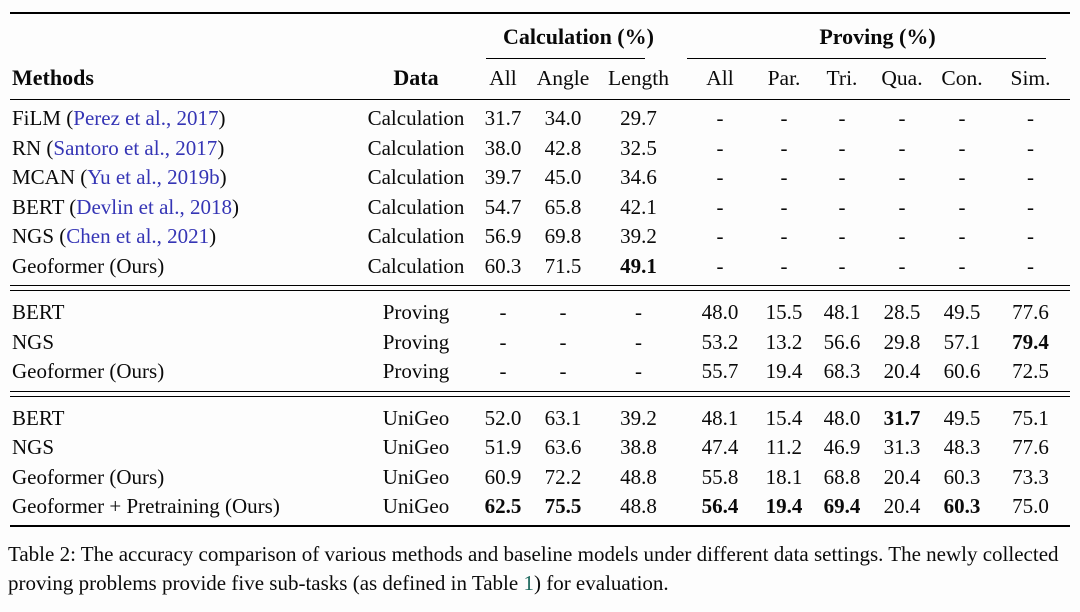 The width and height of the screenshot is (1080, 612). Describe the element at coordinates (962, 371) in the screenshot. I see `value-cell: 60.6` at that location.